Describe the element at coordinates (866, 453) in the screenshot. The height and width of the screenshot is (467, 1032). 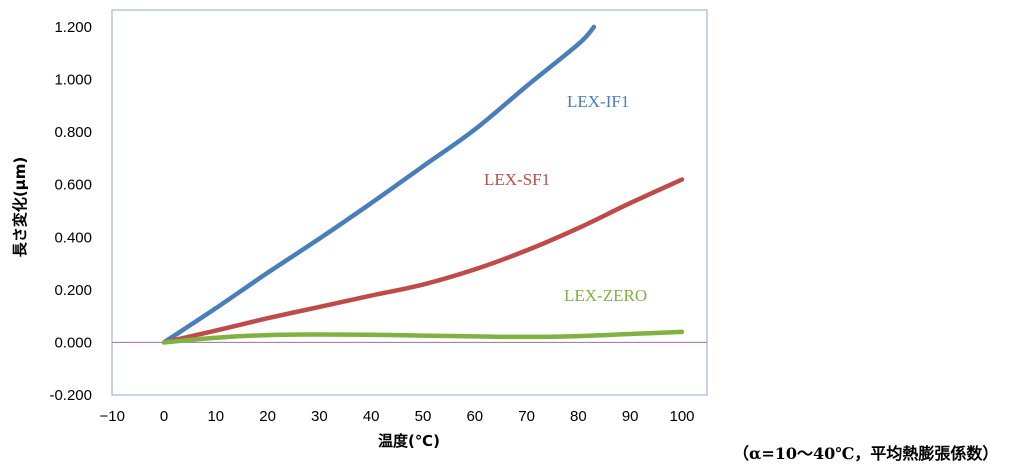
I see `footnote: （α=10～40℃，平均熱膨張係数）` at that location.